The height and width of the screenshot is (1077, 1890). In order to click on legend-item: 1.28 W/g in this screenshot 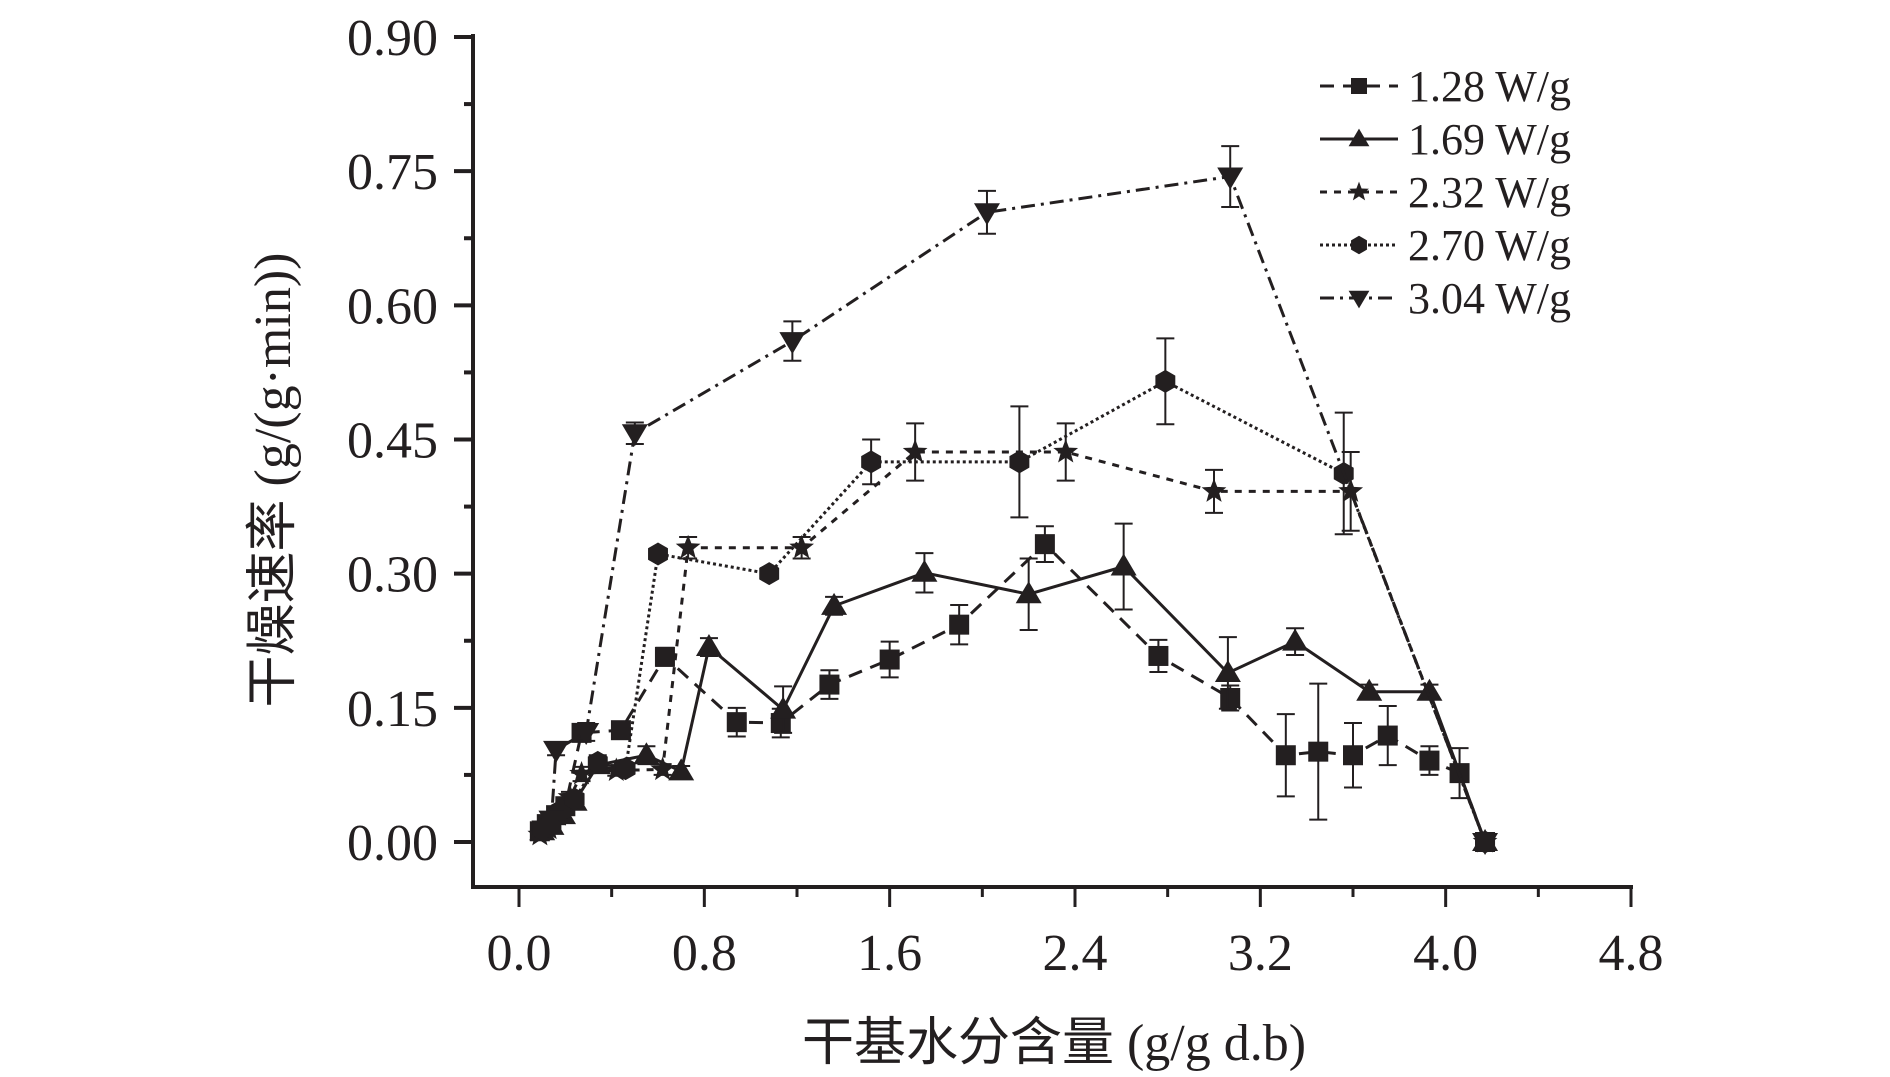, I will do `click(1445, 86)`.